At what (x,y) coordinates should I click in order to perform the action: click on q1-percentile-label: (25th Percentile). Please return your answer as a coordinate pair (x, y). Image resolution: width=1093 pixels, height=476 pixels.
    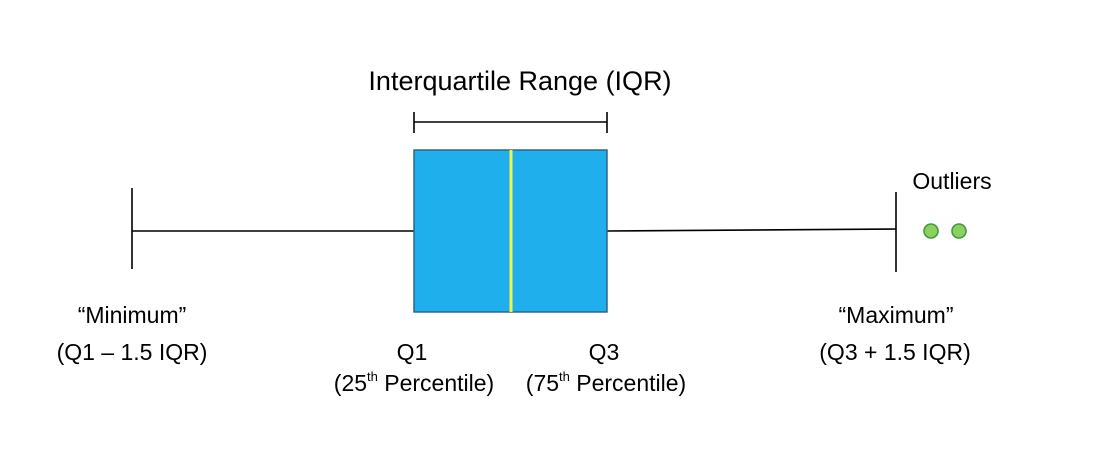
    Looking at the image, I should click on (414, 383).